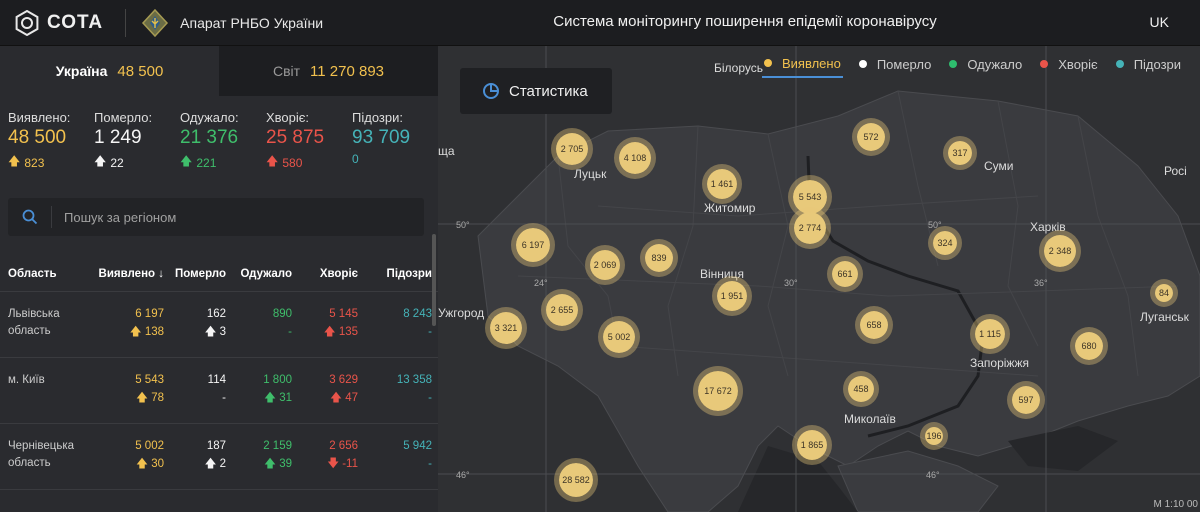 This screenshot has height=512, width=1200. What do you see at coordinates (209, 137) in the screenshot?
I see `stat-value: 21 376` at bounding box center [209, 137].